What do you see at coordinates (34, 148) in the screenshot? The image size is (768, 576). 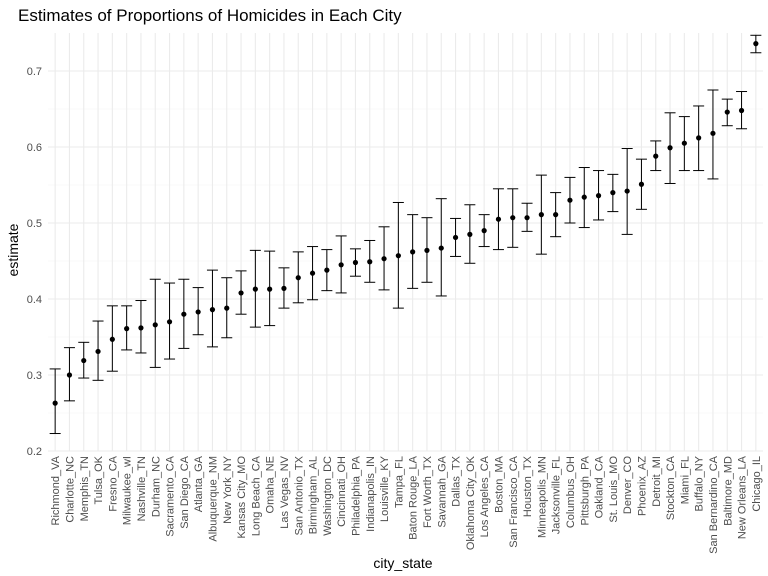 I see `y-tick-label: 0.6` at bounding box center [34, 148].